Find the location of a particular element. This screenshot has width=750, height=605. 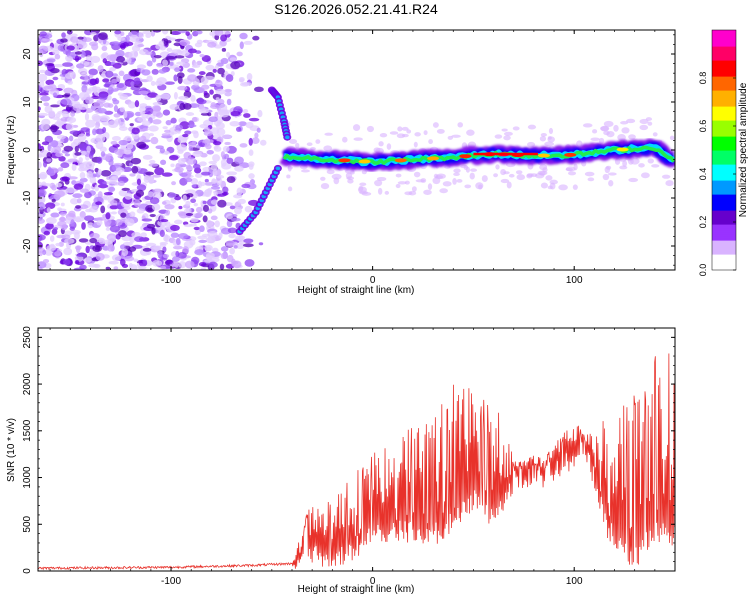

snr-ylabel: SNR (10 * v/v) is located at coordinates (11, 450).